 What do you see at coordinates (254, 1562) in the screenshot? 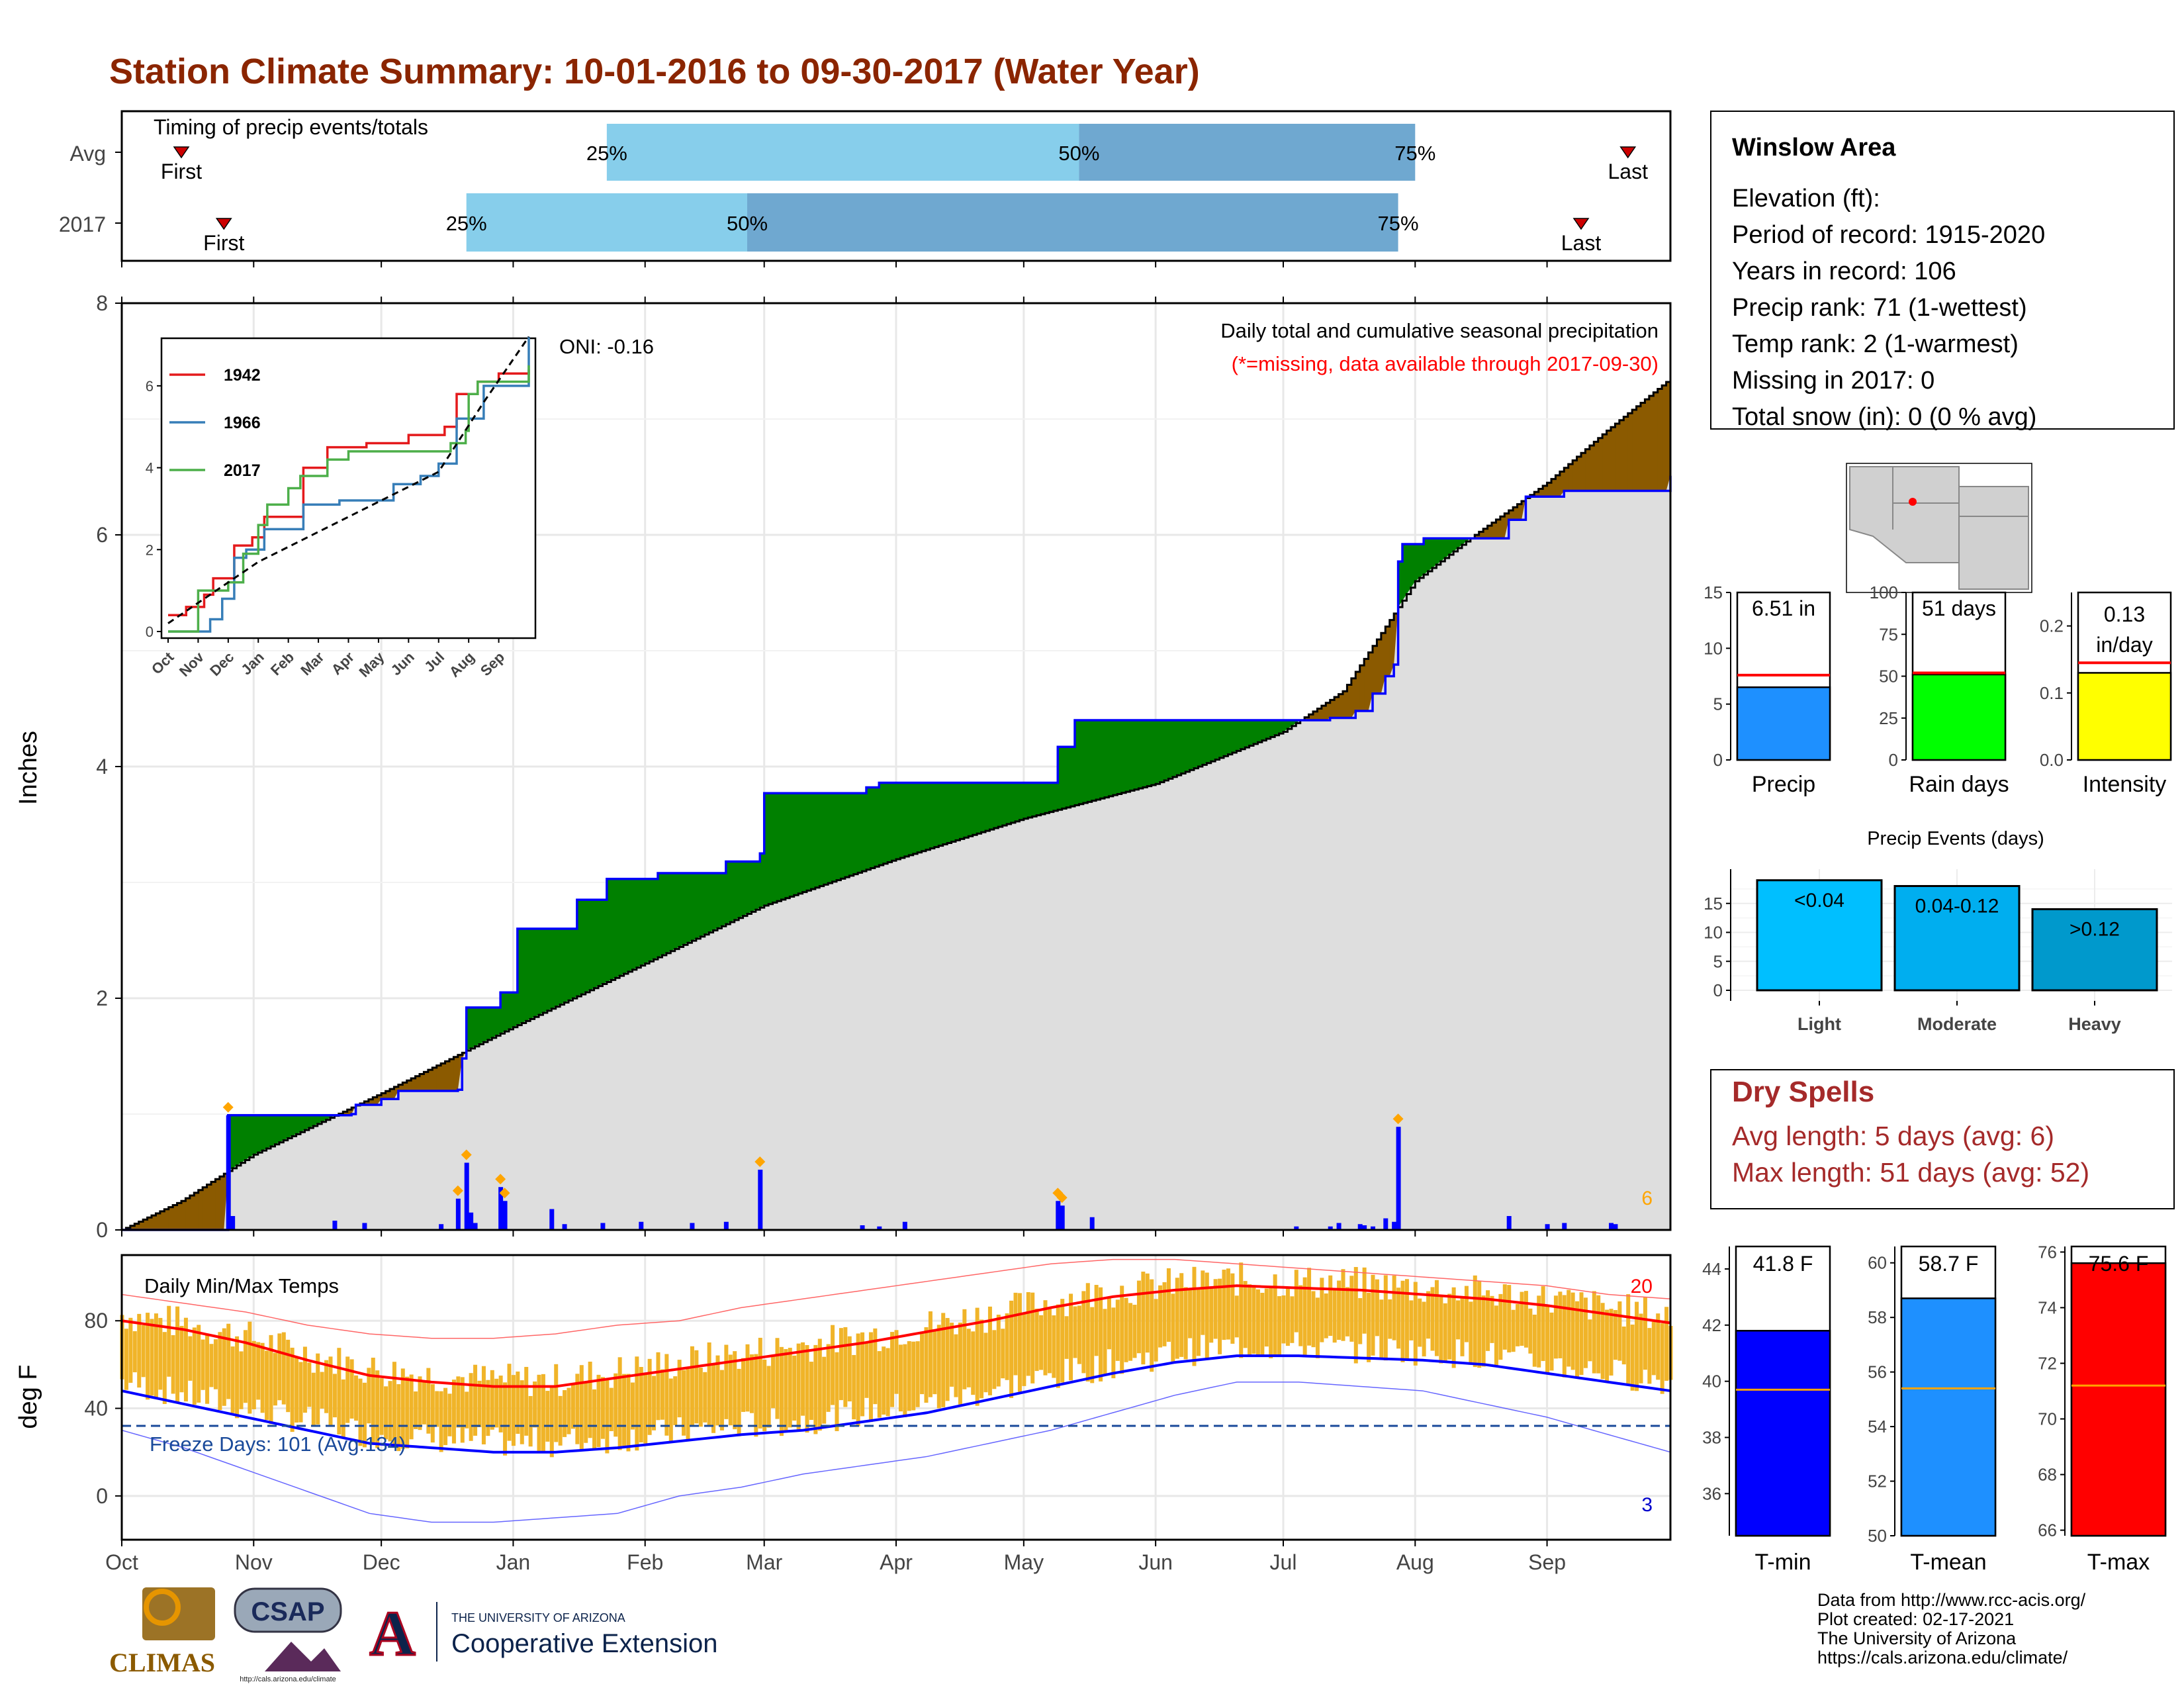
I see `x-tick-label: Nov` at bounding box center [254, 1562].